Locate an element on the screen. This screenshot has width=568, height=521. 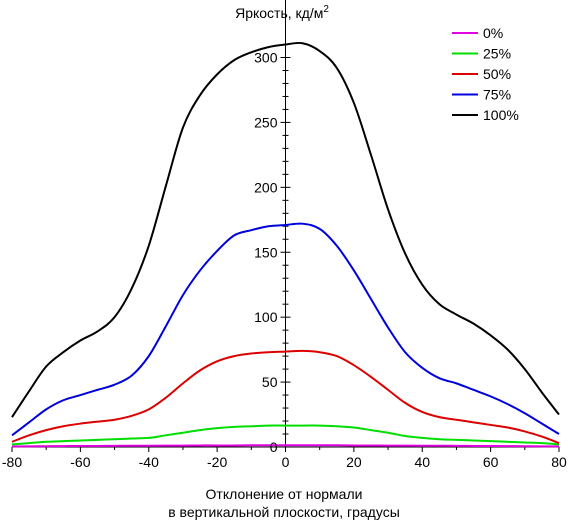
x-axis-title-line2: в вертикальной плоскости, градусы is located at coordinates (284, 512).